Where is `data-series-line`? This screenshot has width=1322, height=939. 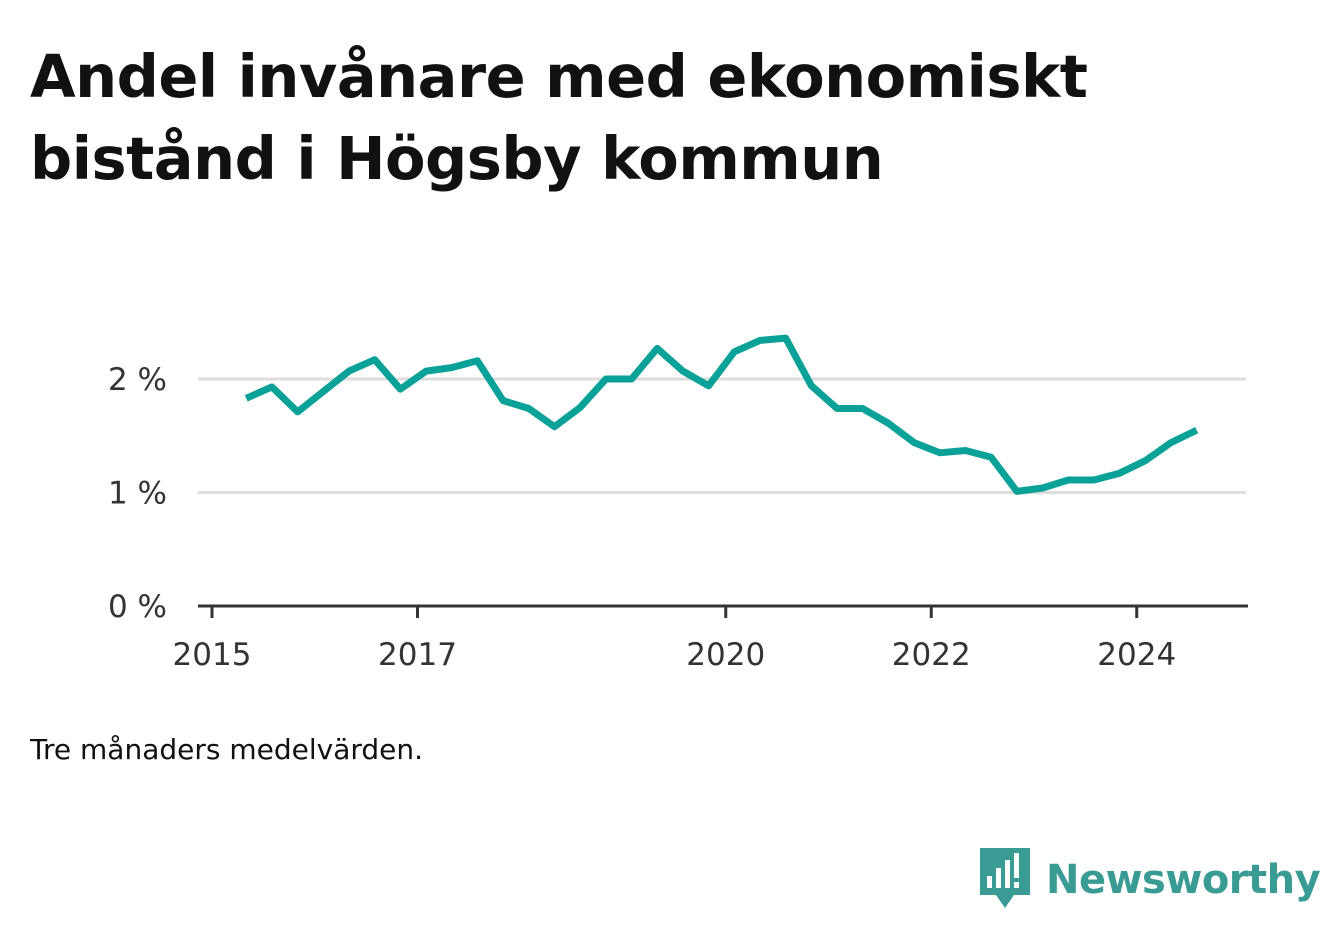 data-series-line is located at coordinates (721, 414).